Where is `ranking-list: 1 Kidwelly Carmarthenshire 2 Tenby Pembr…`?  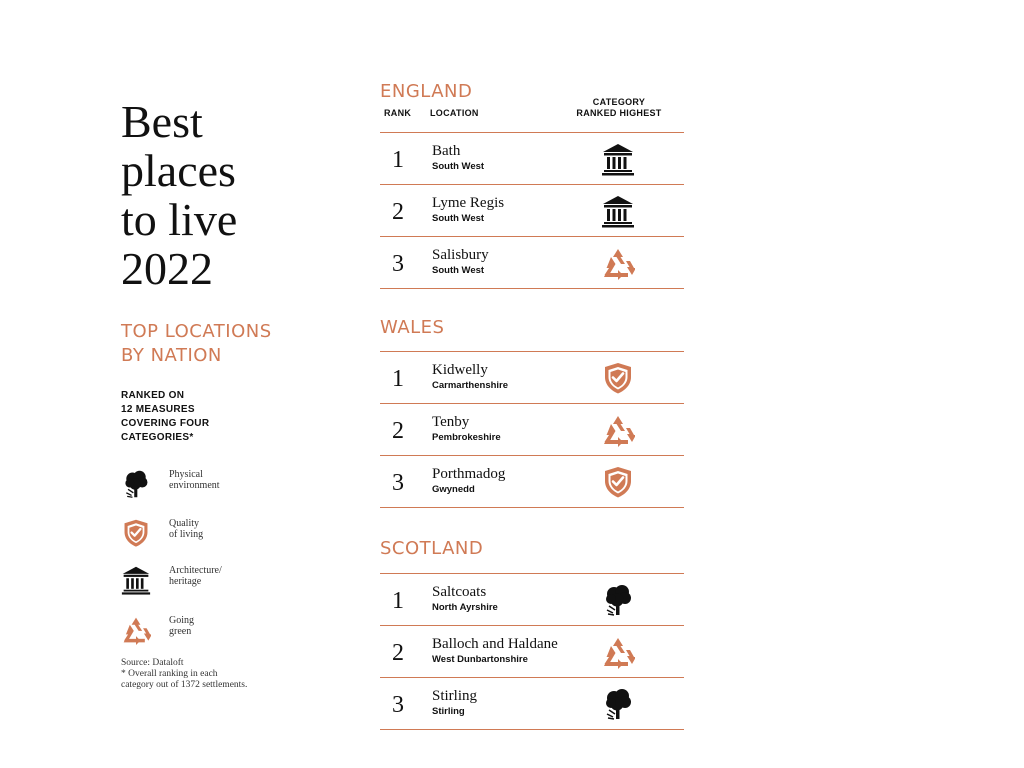 ranking-list: 1 Kidwelly Carmarthenshire 2 Tenby Pembr… is located at coordinates (532, 429).